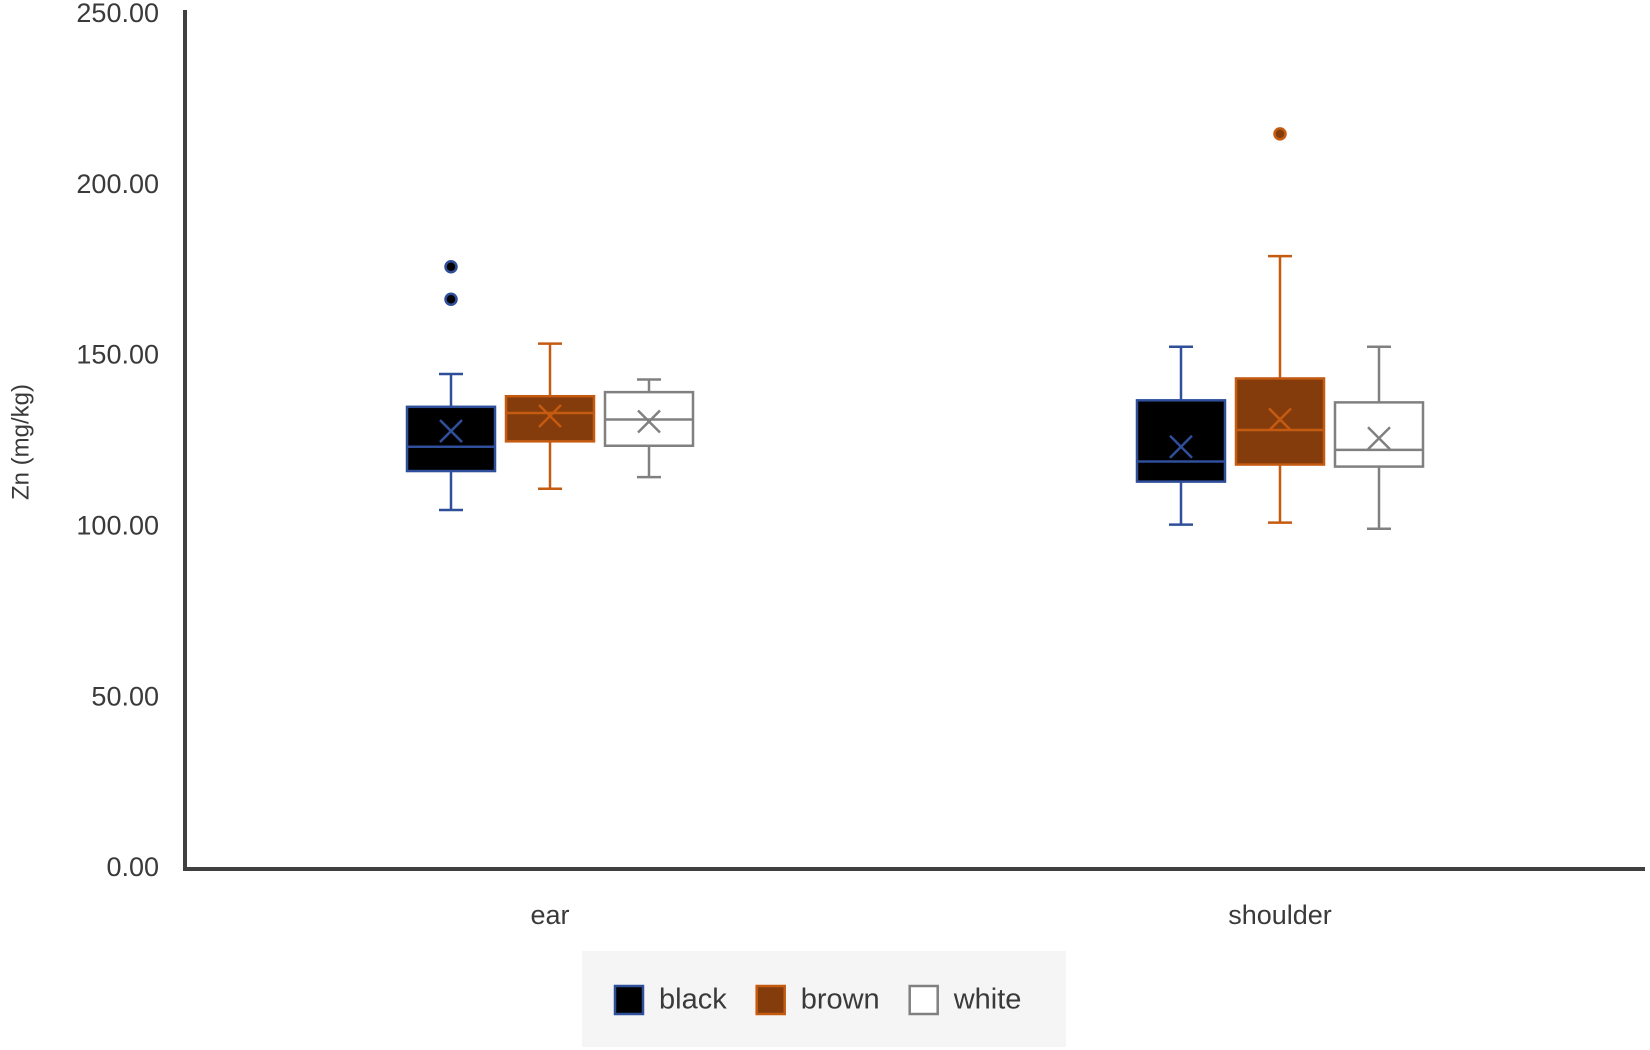 The width and height of the screenshot is (1650, 1050). What do you see at coordinates (549, 915) in the screenshot?
I see `x-tick-label: ear` at bounding box center [549, 915].